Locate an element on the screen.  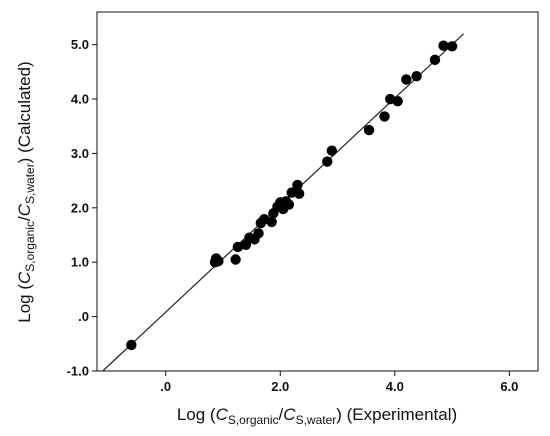
y-tick-label: 2.0 is located at coordinates (80, 207).